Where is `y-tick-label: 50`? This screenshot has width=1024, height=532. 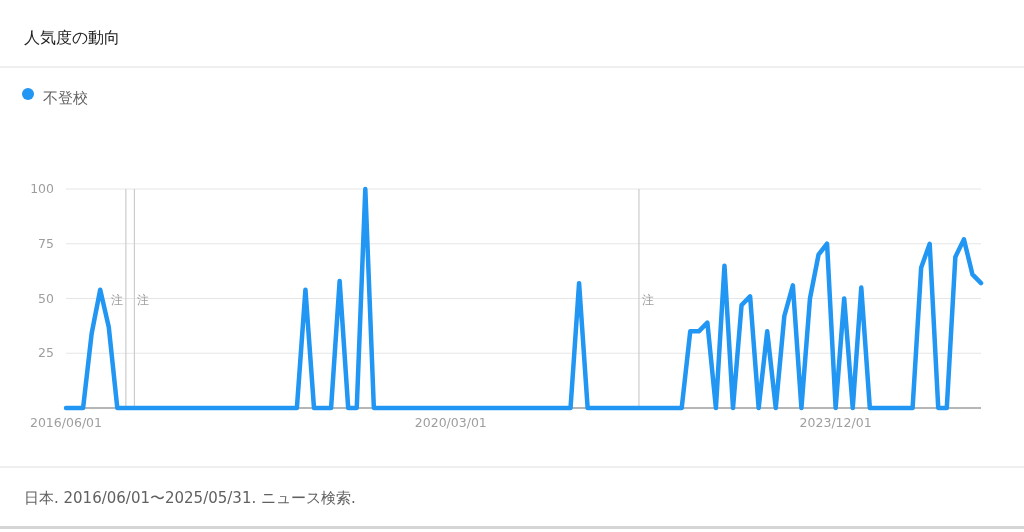
y-tick-label: 50 is located at coordinates (46, 298).